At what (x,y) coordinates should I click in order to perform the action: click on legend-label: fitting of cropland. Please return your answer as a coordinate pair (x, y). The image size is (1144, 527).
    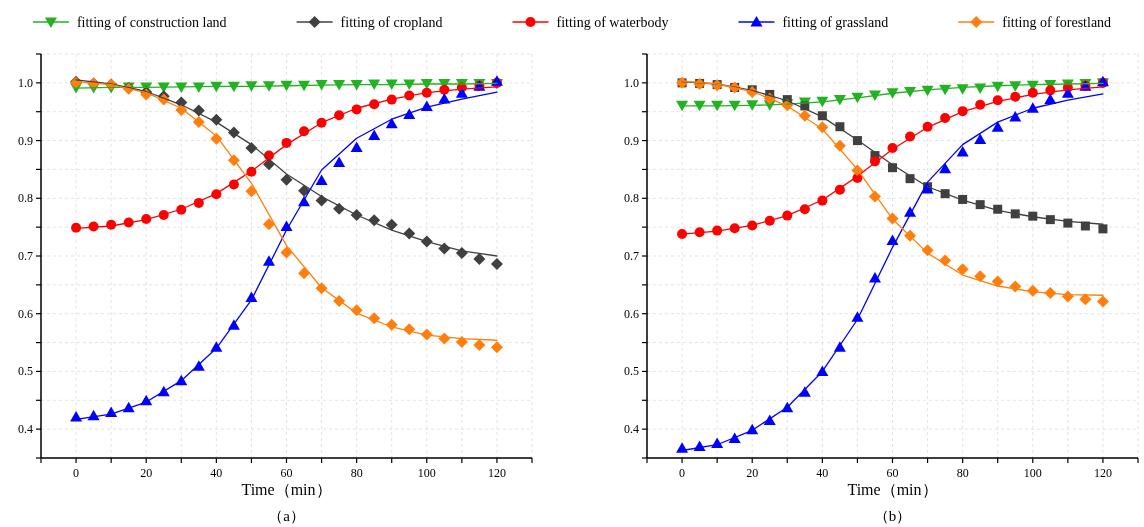
    Looking at the image, I should click on (391, 22).